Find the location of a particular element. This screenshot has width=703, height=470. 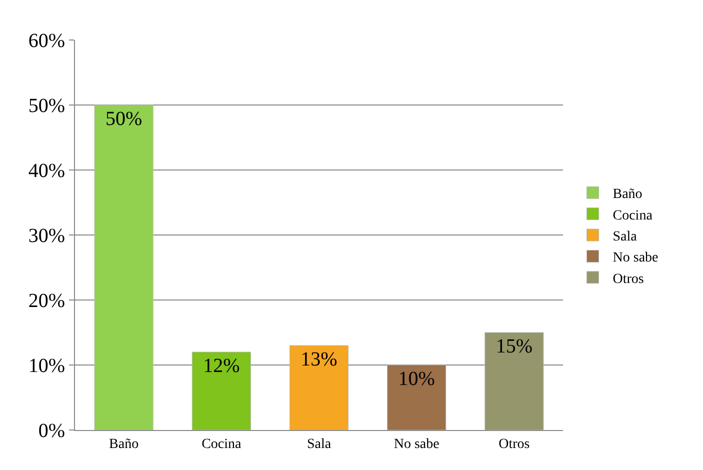

data-label: 10% is located at coordinates (416, 379).